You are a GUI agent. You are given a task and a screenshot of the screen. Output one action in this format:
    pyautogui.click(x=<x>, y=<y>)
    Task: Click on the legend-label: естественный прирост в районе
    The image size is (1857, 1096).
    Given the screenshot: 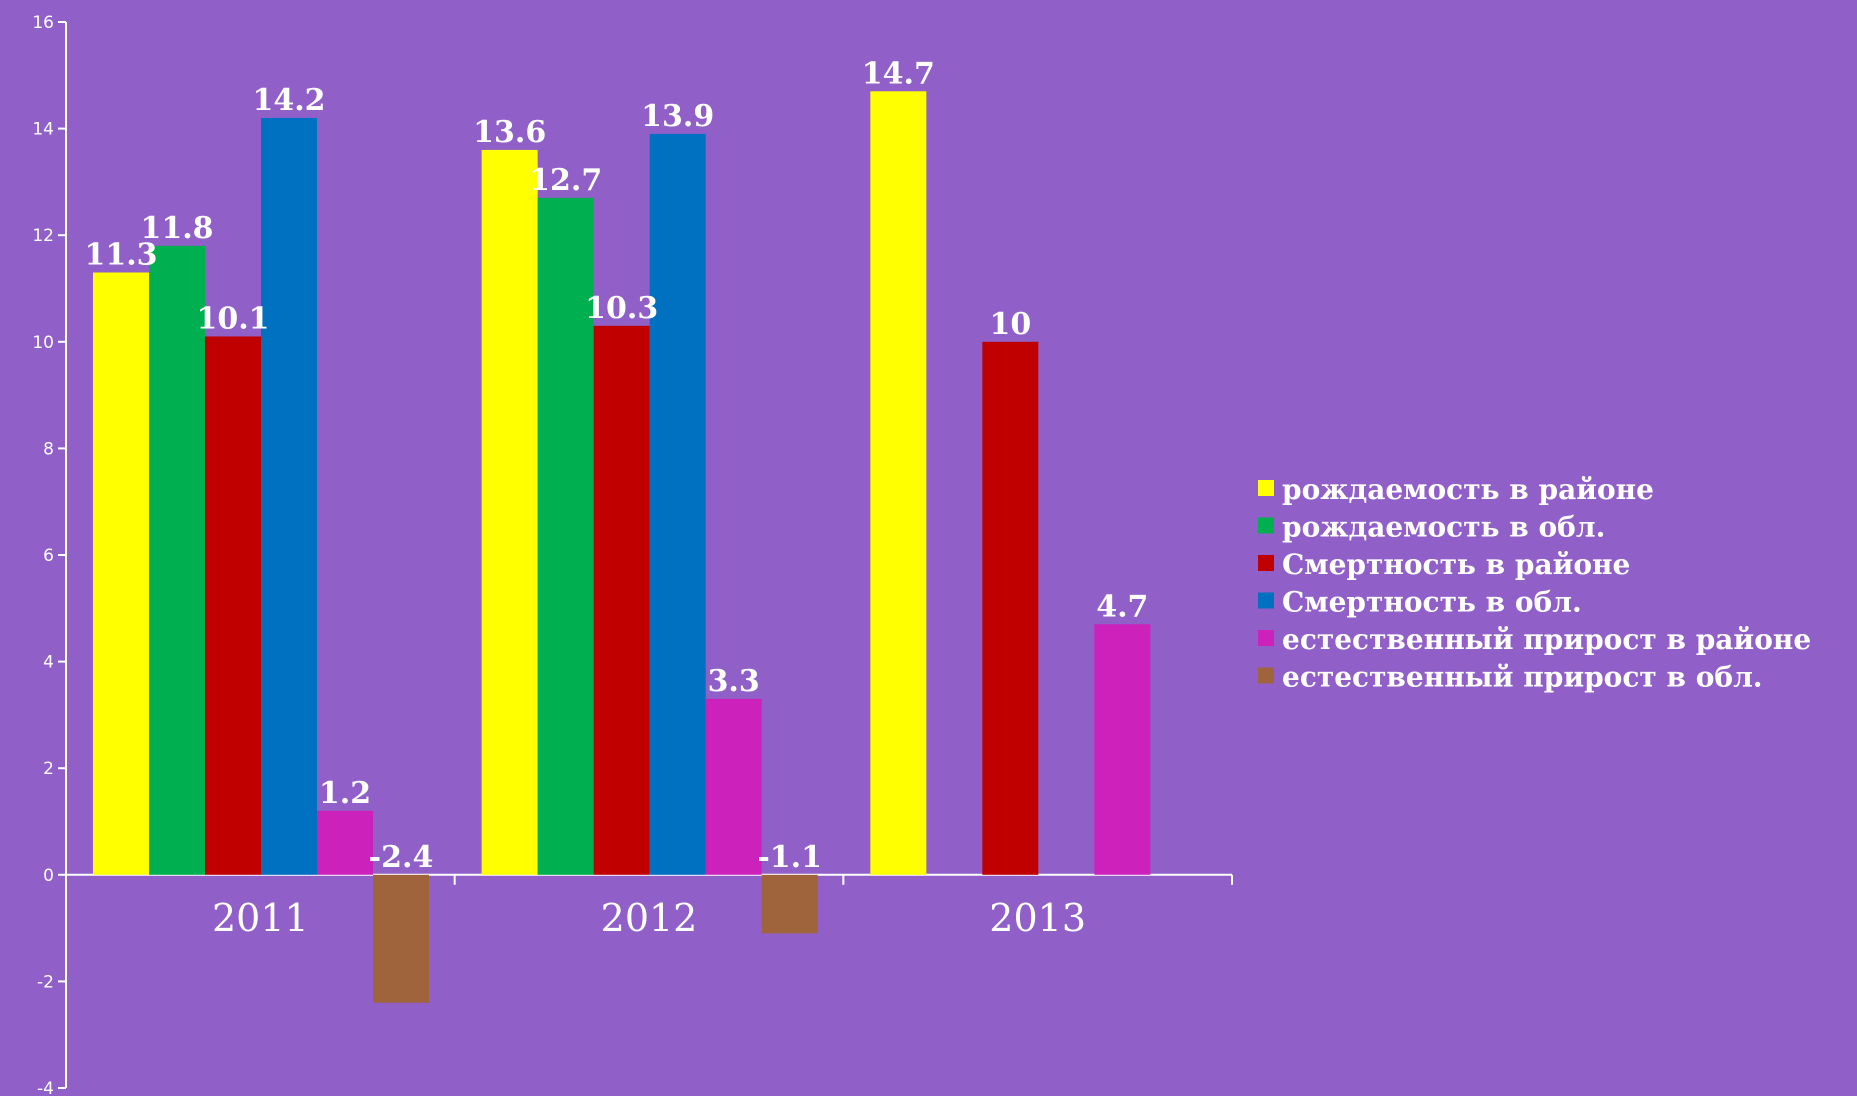 What is the action you would take?
    pyautogui.click(x=1546, y=639)
    